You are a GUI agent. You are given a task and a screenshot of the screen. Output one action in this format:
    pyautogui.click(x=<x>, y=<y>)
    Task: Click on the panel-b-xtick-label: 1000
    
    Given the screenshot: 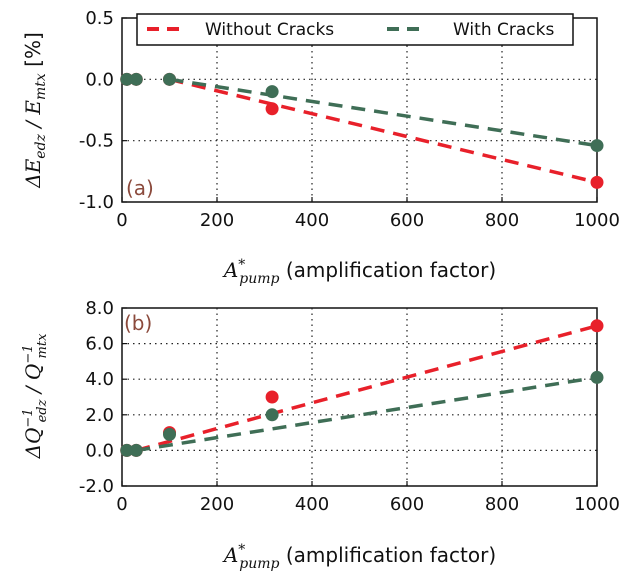 What is the action you would take?
    pyautogui.click(x=597, y=504)
    